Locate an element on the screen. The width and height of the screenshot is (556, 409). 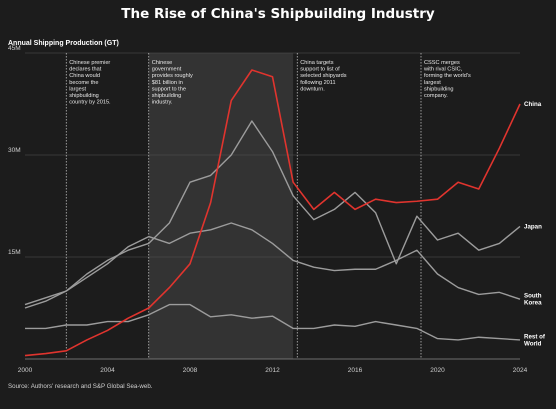
annotation-line-text: support to the is located at coordinates (169, 89).